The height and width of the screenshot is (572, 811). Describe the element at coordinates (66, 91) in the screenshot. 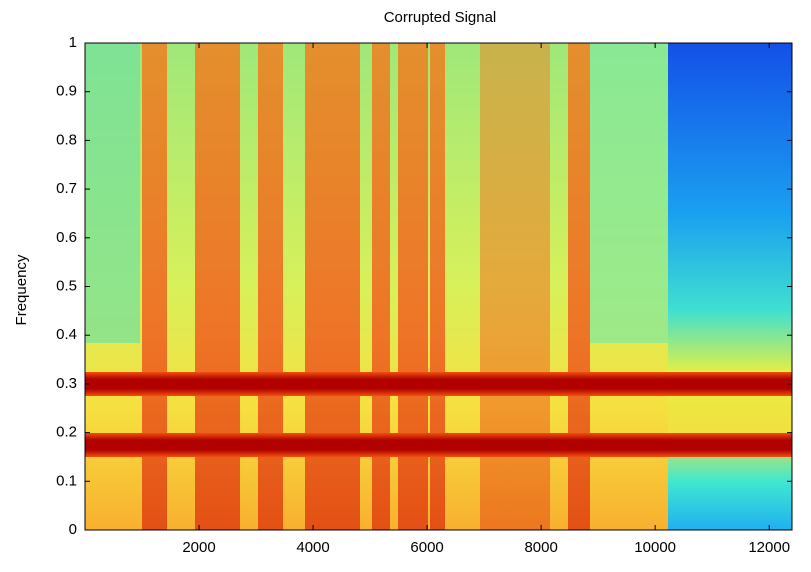

I see `y-tick-label: 0.9` at that location.